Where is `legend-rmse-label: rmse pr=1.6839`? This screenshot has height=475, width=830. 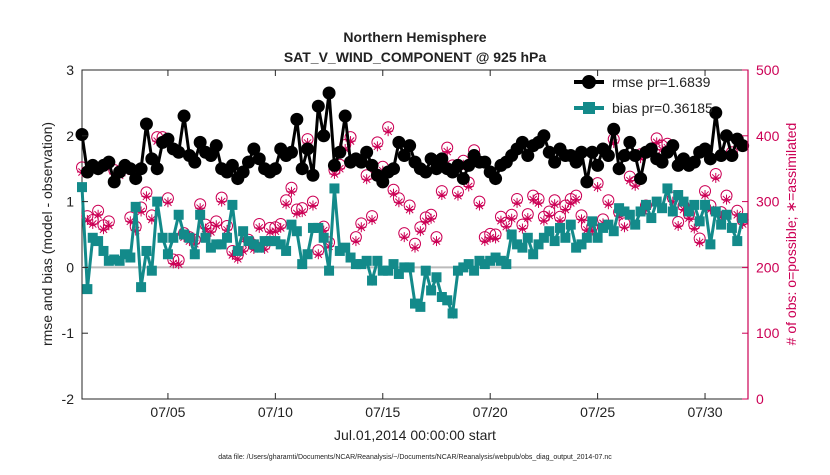 legend-rmse-label: rmse pr=1.6839 is located at coordinates (661, 82).